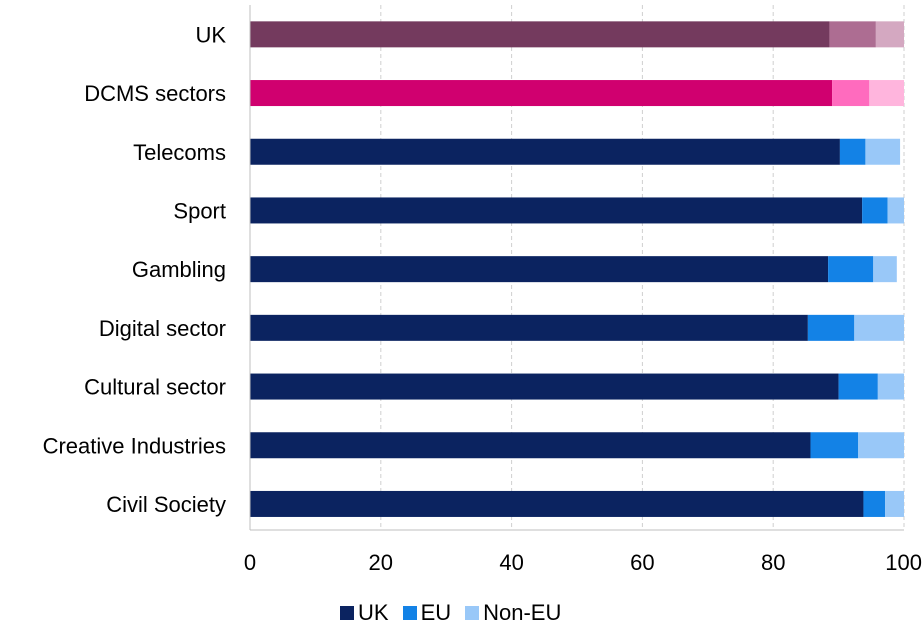 Image resolution: width=922 pixels, height=630 pixels. I want to click on category-label-sport: Sport, so click(199, 210).